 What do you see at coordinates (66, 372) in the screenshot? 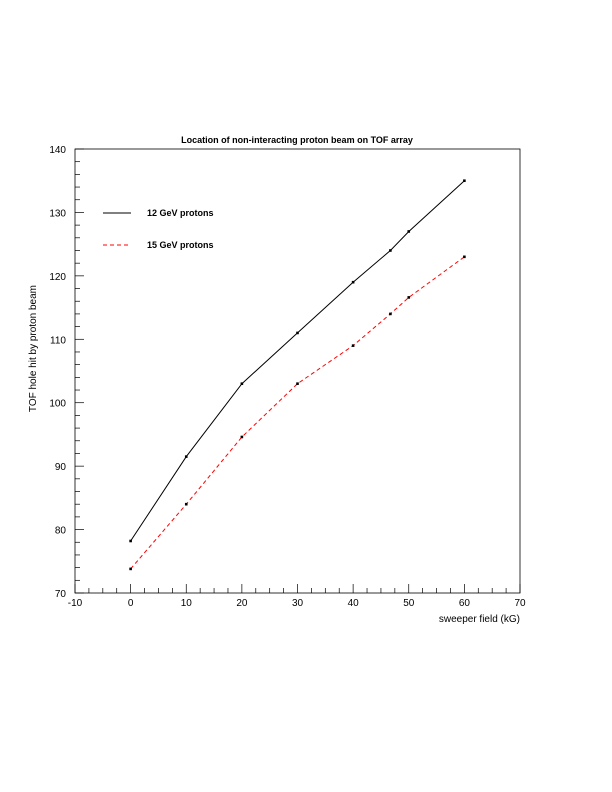
I see `y-axis-ticks: 70 80 90 100 110 120 130 140` at bounding box center [66, 372].